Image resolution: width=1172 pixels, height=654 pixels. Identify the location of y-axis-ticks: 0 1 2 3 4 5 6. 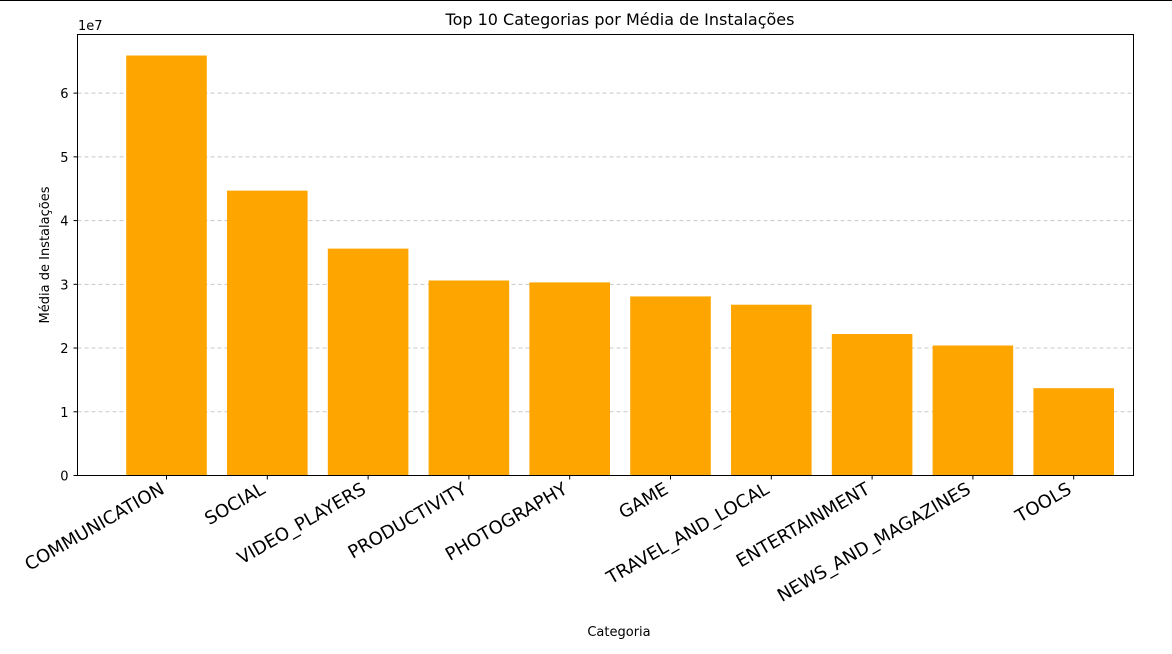
(69, 286).